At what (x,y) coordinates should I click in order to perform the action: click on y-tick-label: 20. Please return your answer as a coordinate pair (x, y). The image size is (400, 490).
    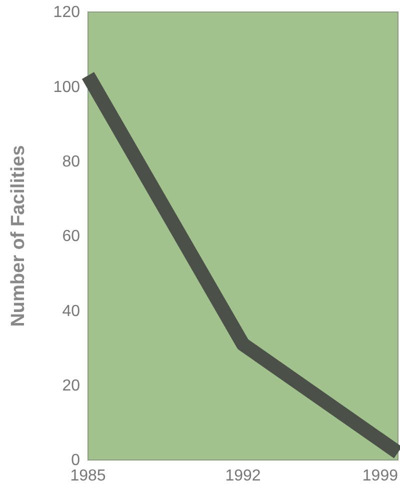
    Looking at the image, I should click on (71, 385).